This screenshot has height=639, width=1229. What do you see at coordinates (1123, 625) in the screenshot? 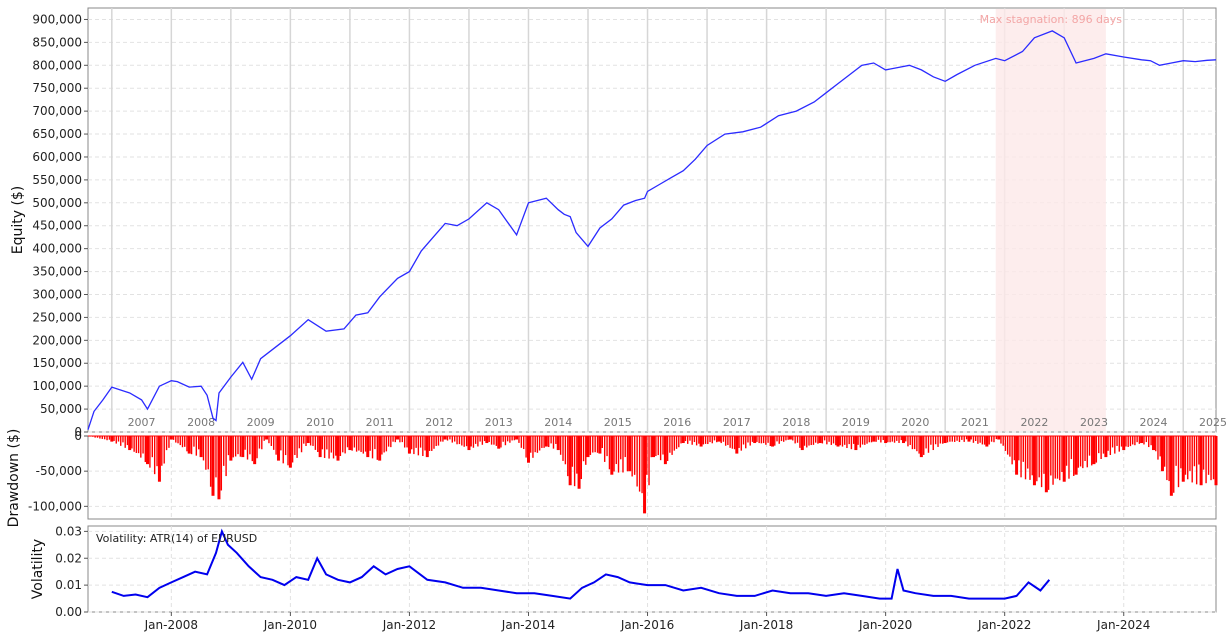
I see `x-tick-label: Jan-2024` at bounding box center [1123, 625].